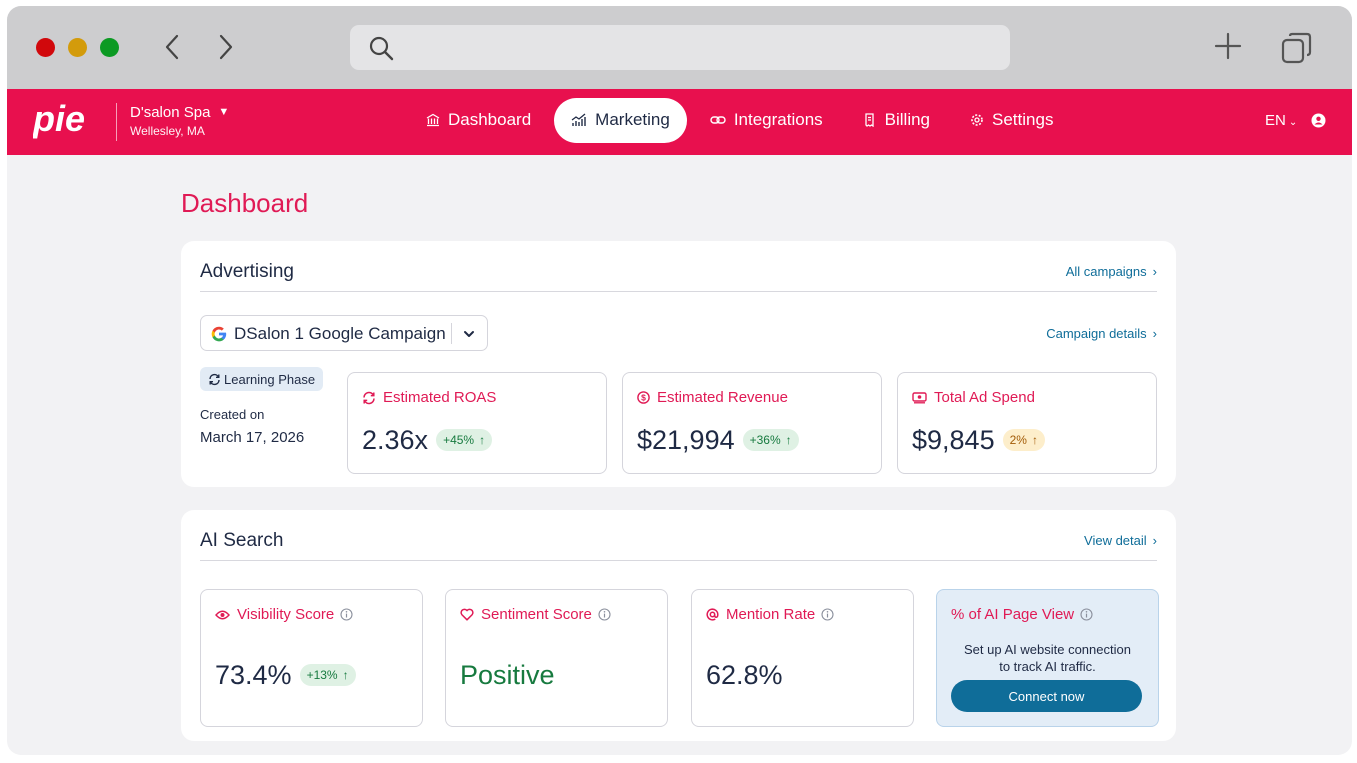  Describe the element at coordinates (270, 379) in the screenshot. I see `learning-phase-label: Learning Phase` at that location.